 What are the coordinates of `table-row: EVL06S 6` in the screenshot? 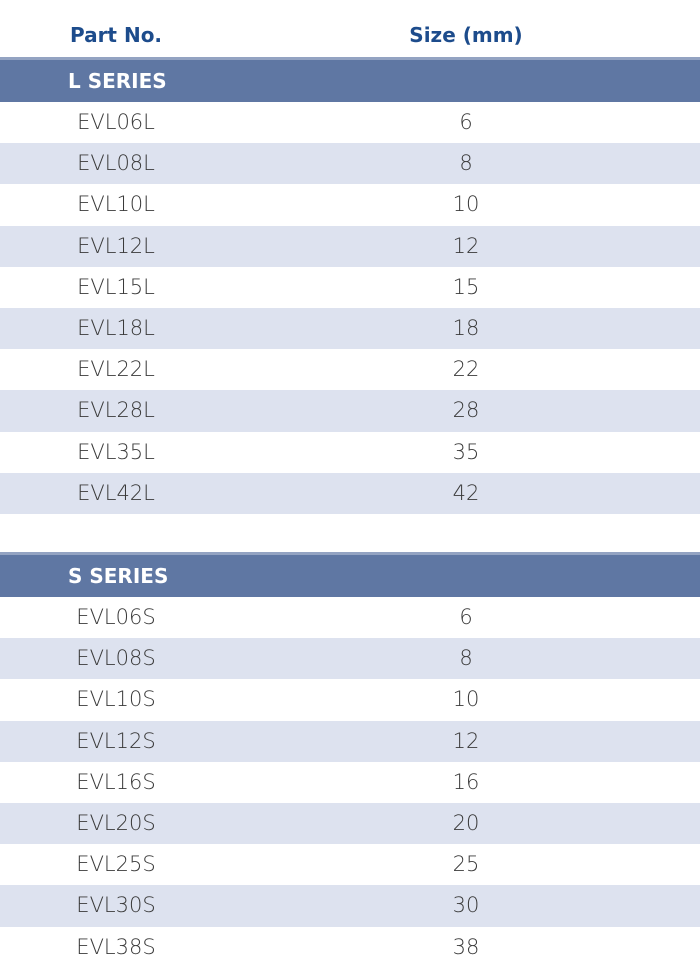 It's located at (350, 617).